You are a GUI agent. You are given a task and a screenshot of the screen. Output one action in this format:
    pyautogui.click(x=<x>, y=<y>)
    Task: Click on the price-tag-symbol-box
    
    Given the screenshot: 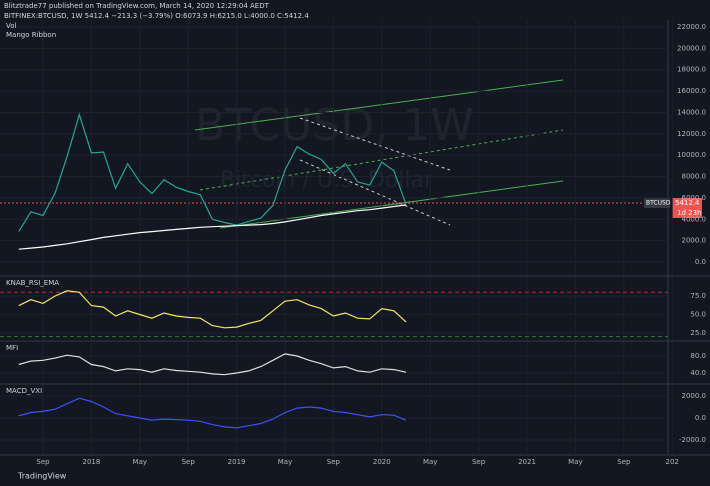 What is the action you would take?
    pyautogui.click(x=657, y=203)
    